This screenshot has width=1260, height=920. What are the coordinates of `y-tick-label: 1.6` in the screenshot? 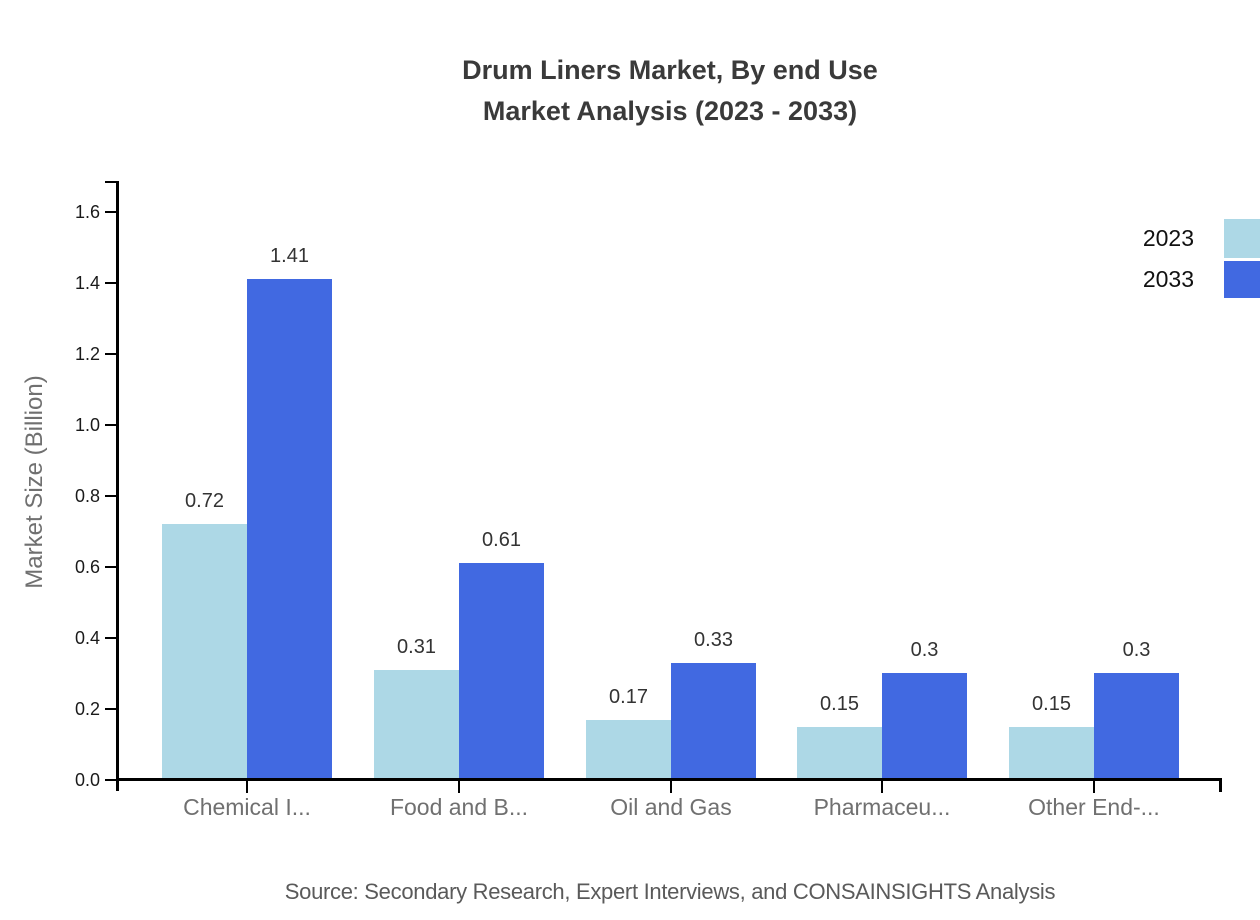 It's located at (87, 212).